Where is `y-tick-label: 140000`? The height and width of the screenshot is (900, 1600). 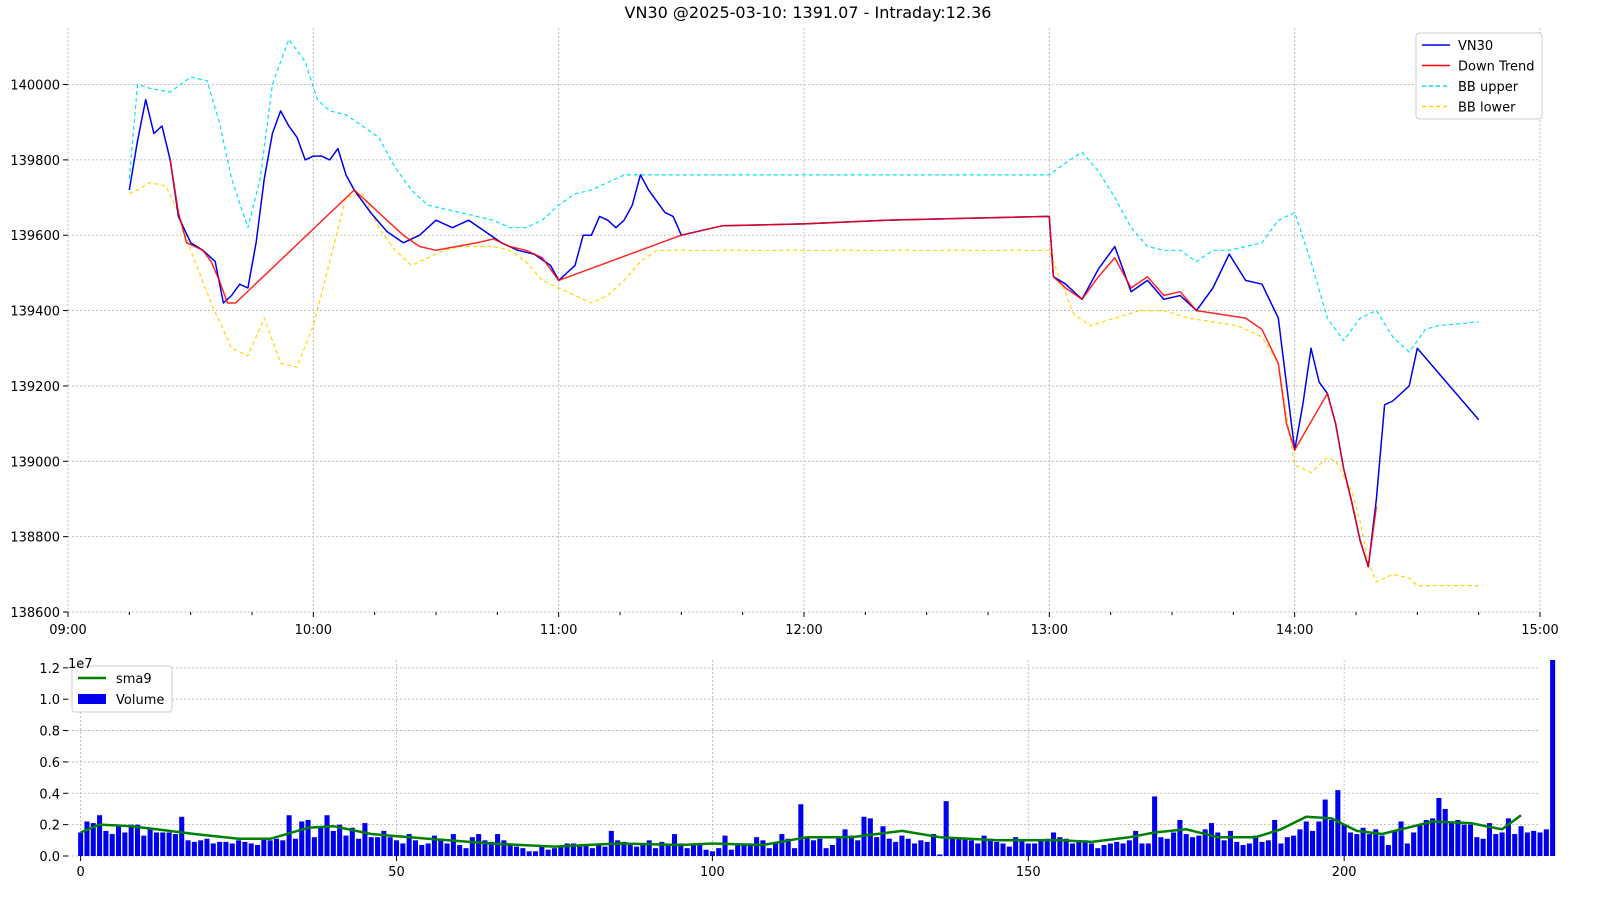 y-tick-label: 140000 is located at coordinates (35, 86).